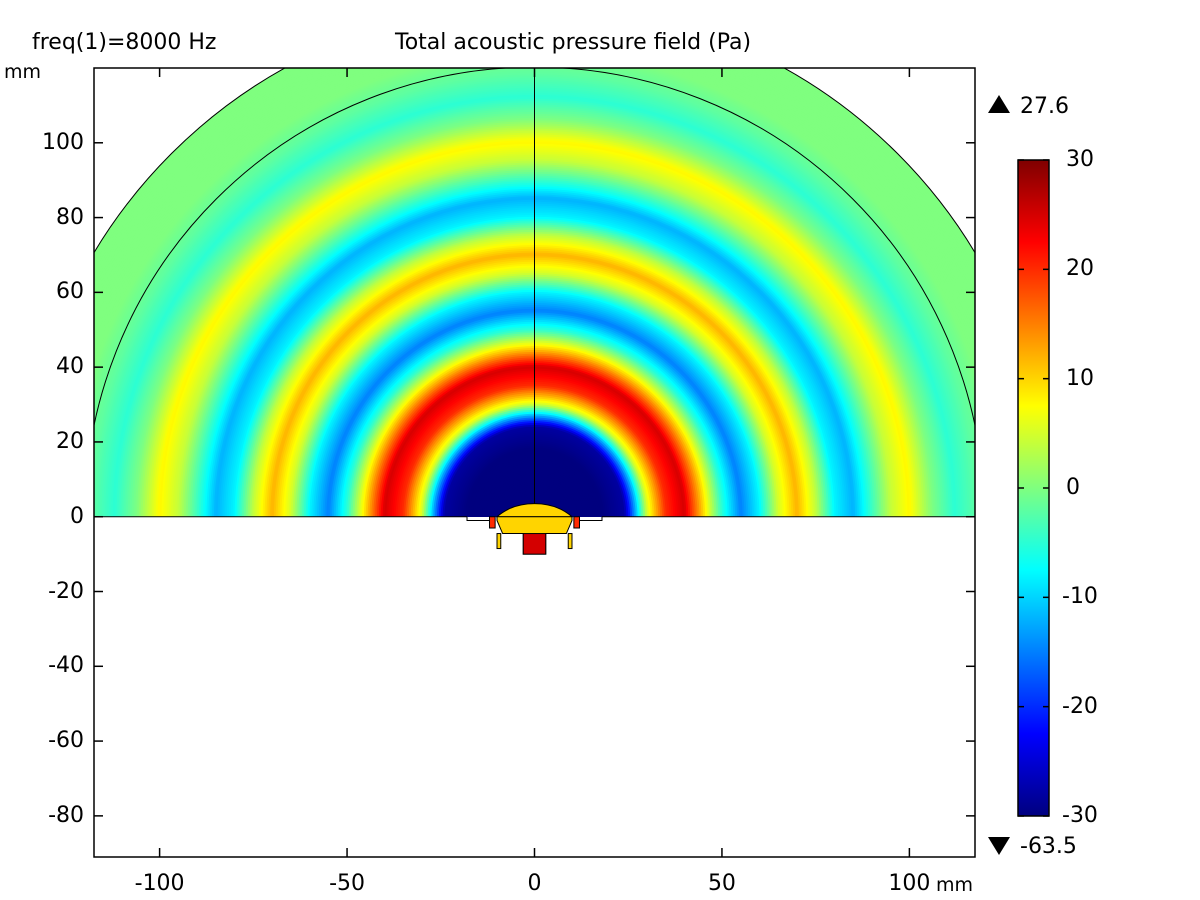 The width and height of the screenshot is (1200, 900). What do you see at coordinates (347, 883) in the screenshot?
I see `x-tick-label: -50` at bounding box center [347, 883].